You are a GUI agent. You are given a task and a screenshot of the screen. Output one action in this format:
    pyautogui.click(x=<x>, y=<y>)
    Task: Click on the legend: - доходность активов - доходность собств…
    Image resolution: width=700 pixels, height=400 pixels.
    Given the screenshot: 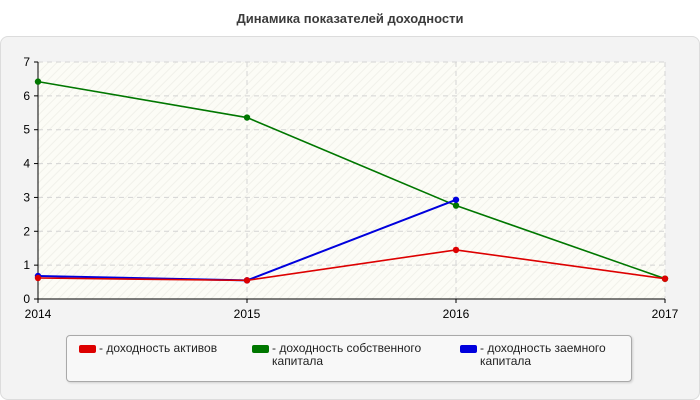 What is the action you would take?
    pyautogui.click(x=349, y=358)
    